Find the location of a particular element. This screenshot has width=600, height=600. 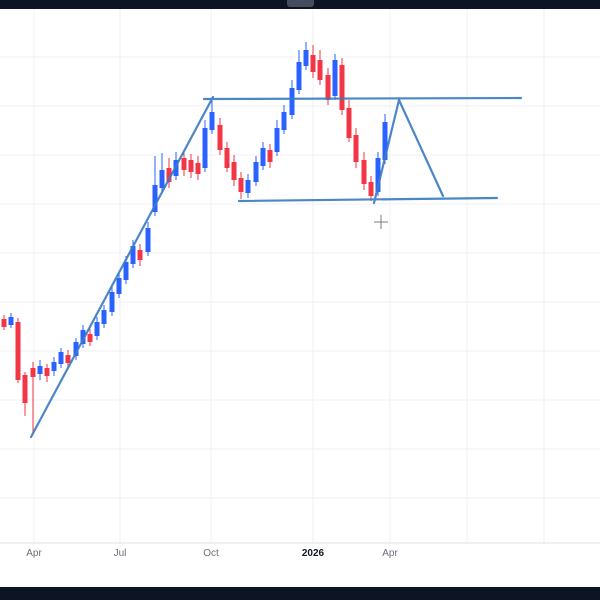

top-tab-remnant is located at coordinates (300, 3).